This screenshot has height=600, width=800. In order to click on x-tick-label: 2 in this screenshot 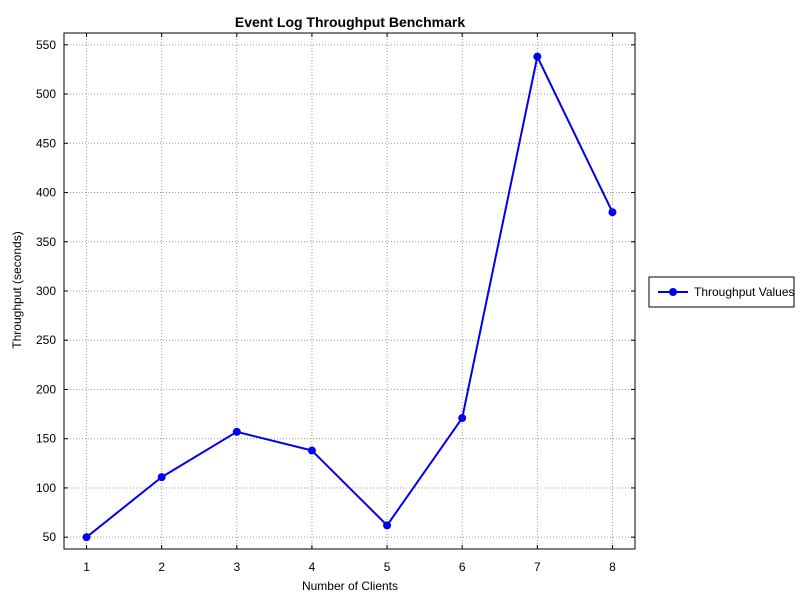, I will do `click(161, 567)`.